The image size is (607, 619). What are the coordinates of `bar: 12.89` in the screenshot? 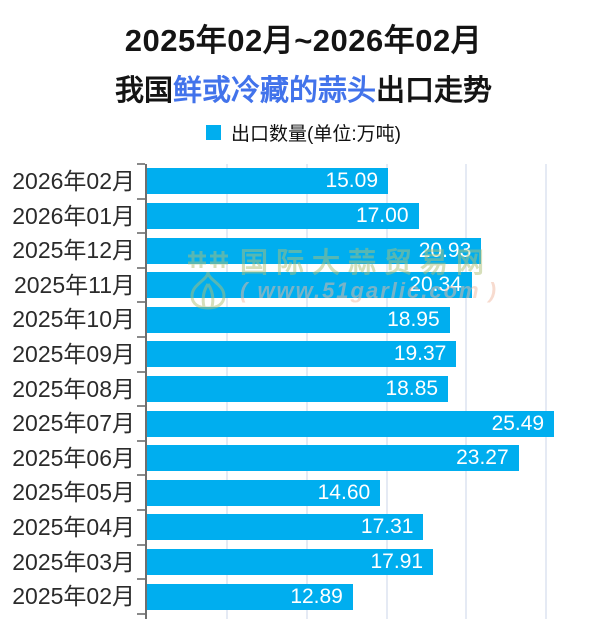 It's located at (250, 596).